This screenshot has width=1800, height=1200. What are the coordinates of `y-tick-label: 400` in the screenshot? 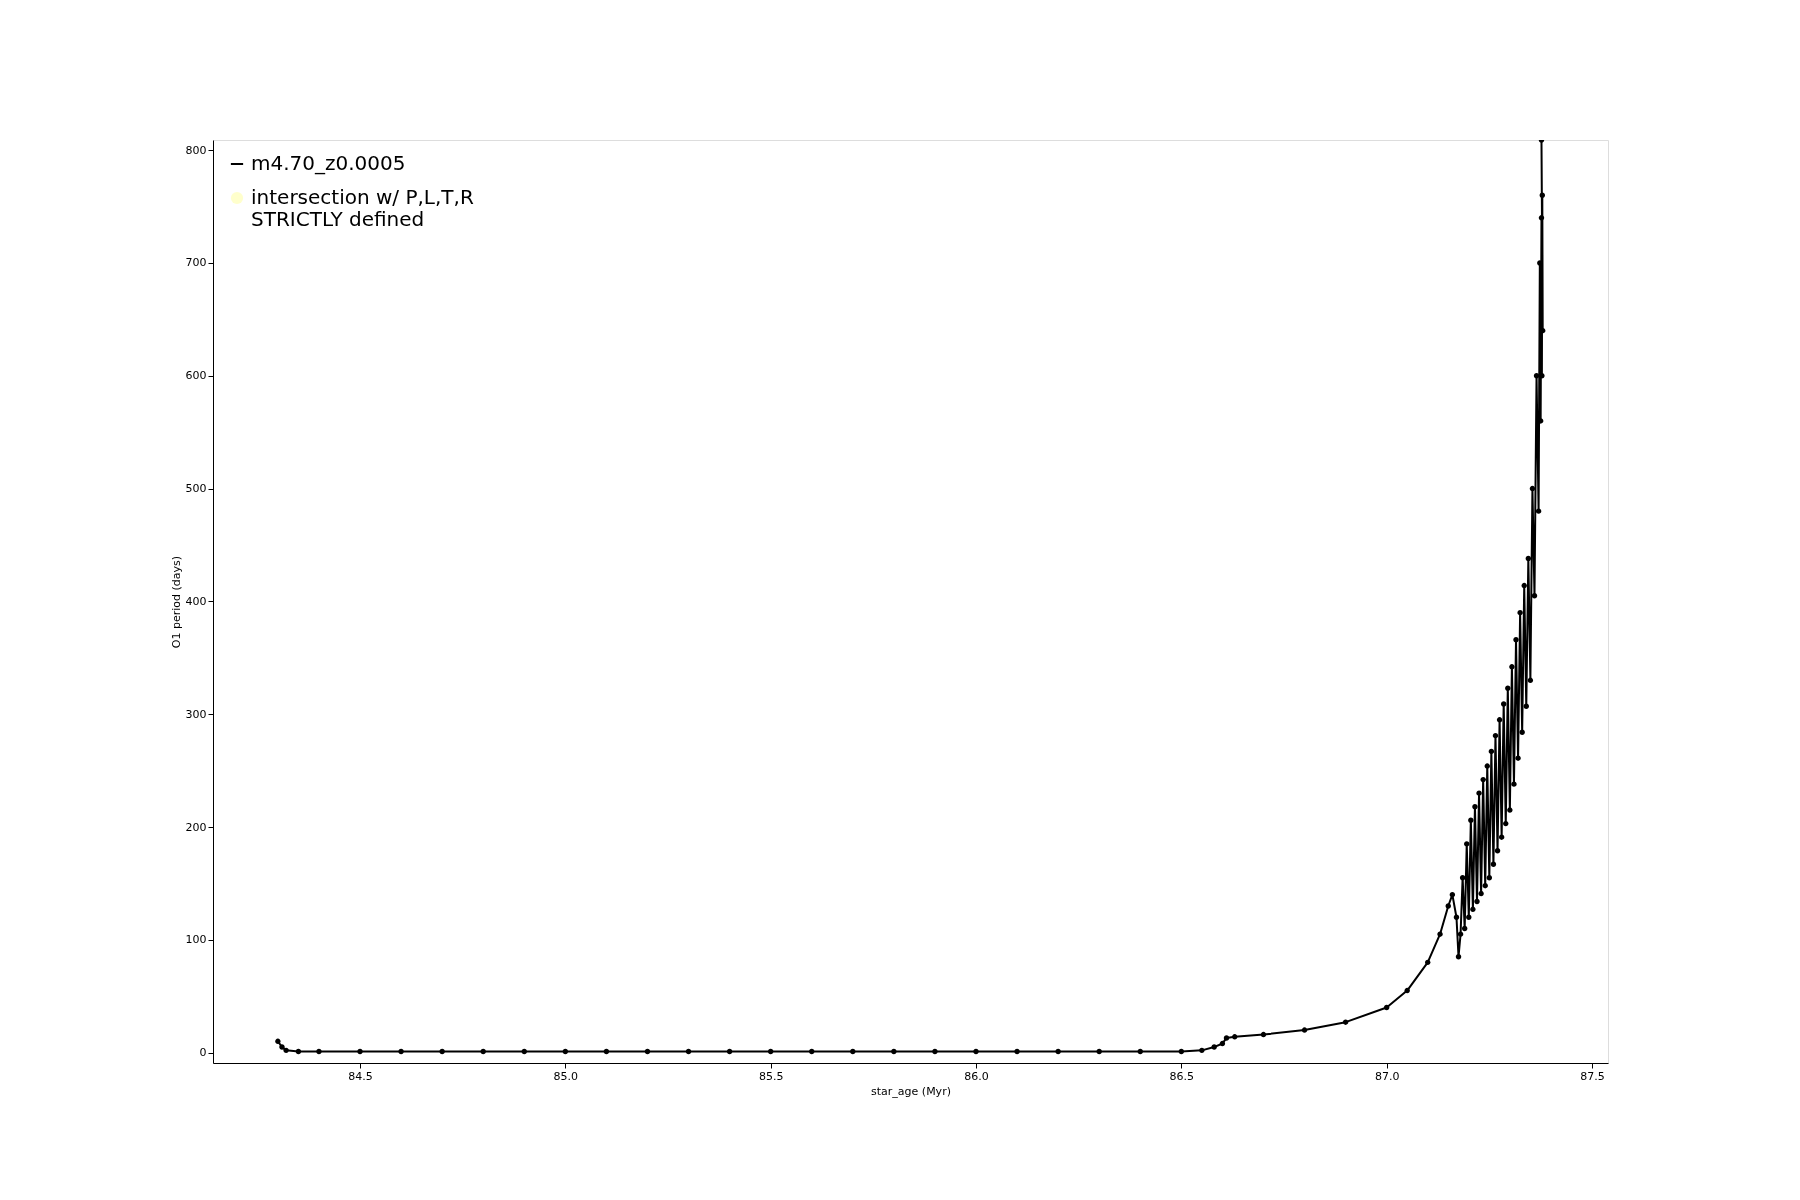 It's located at (196, 601).